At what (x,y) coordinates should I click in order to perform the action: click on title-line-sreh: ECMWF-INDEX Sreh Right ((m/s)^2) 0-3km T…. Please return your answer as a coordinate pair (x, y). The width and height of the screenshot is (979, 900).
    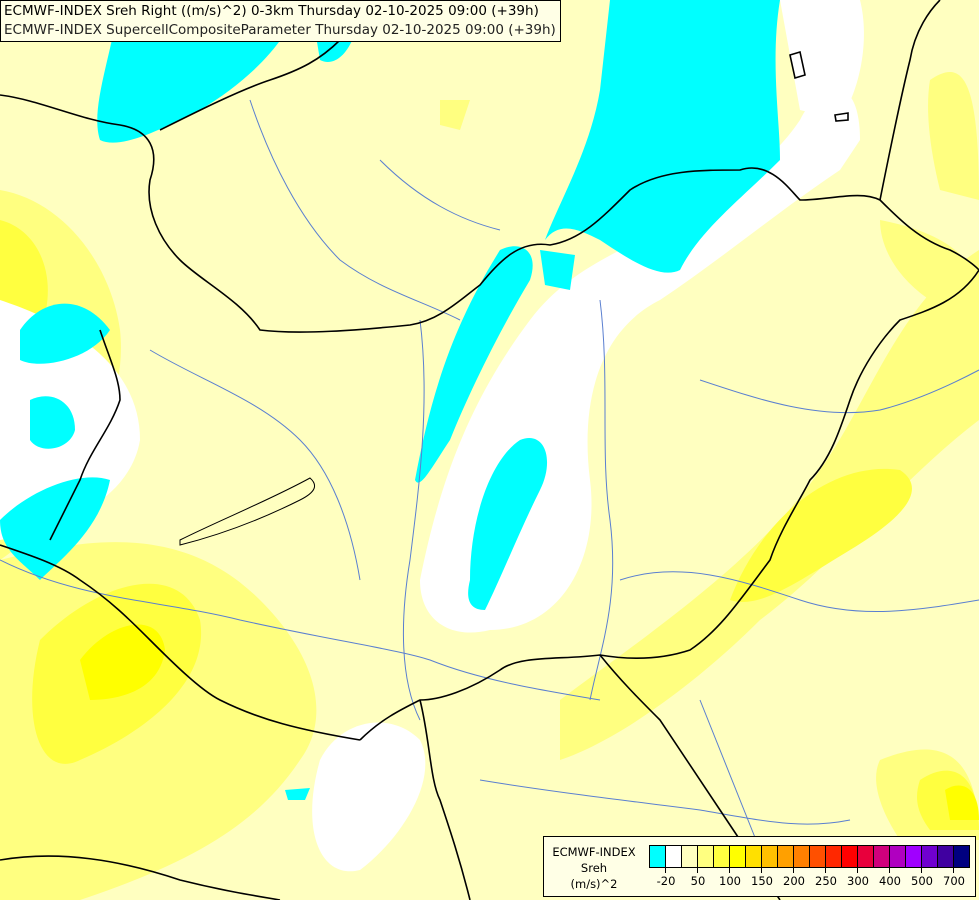
    Looking at the image, I should click on (271, 11).